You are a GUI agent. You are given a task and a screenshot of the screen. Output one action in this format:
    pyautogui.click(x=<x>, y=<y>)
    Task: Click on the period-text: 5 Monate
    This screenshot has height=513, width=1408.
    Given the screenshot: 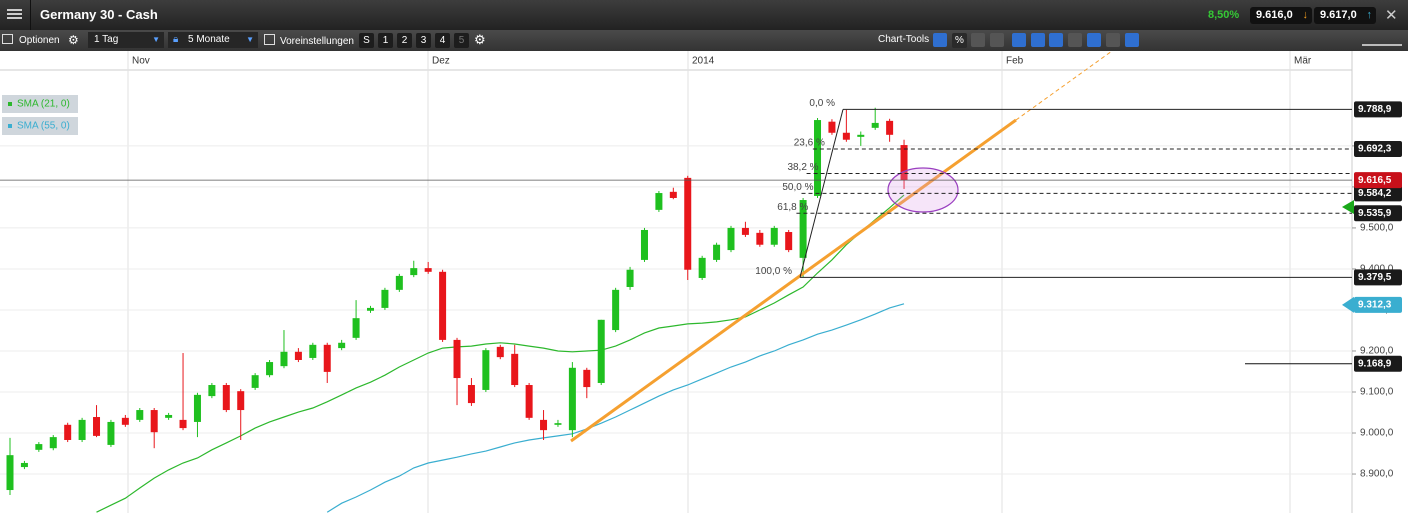 What is the action you would take?
    pyautogui.click(x=209, y=39)
    